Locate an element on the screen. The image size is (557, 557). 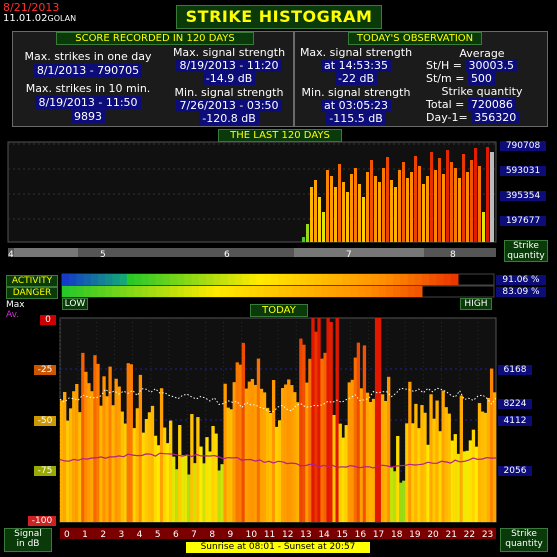
day1-value: 356320 is located at coordinates (495, 117).